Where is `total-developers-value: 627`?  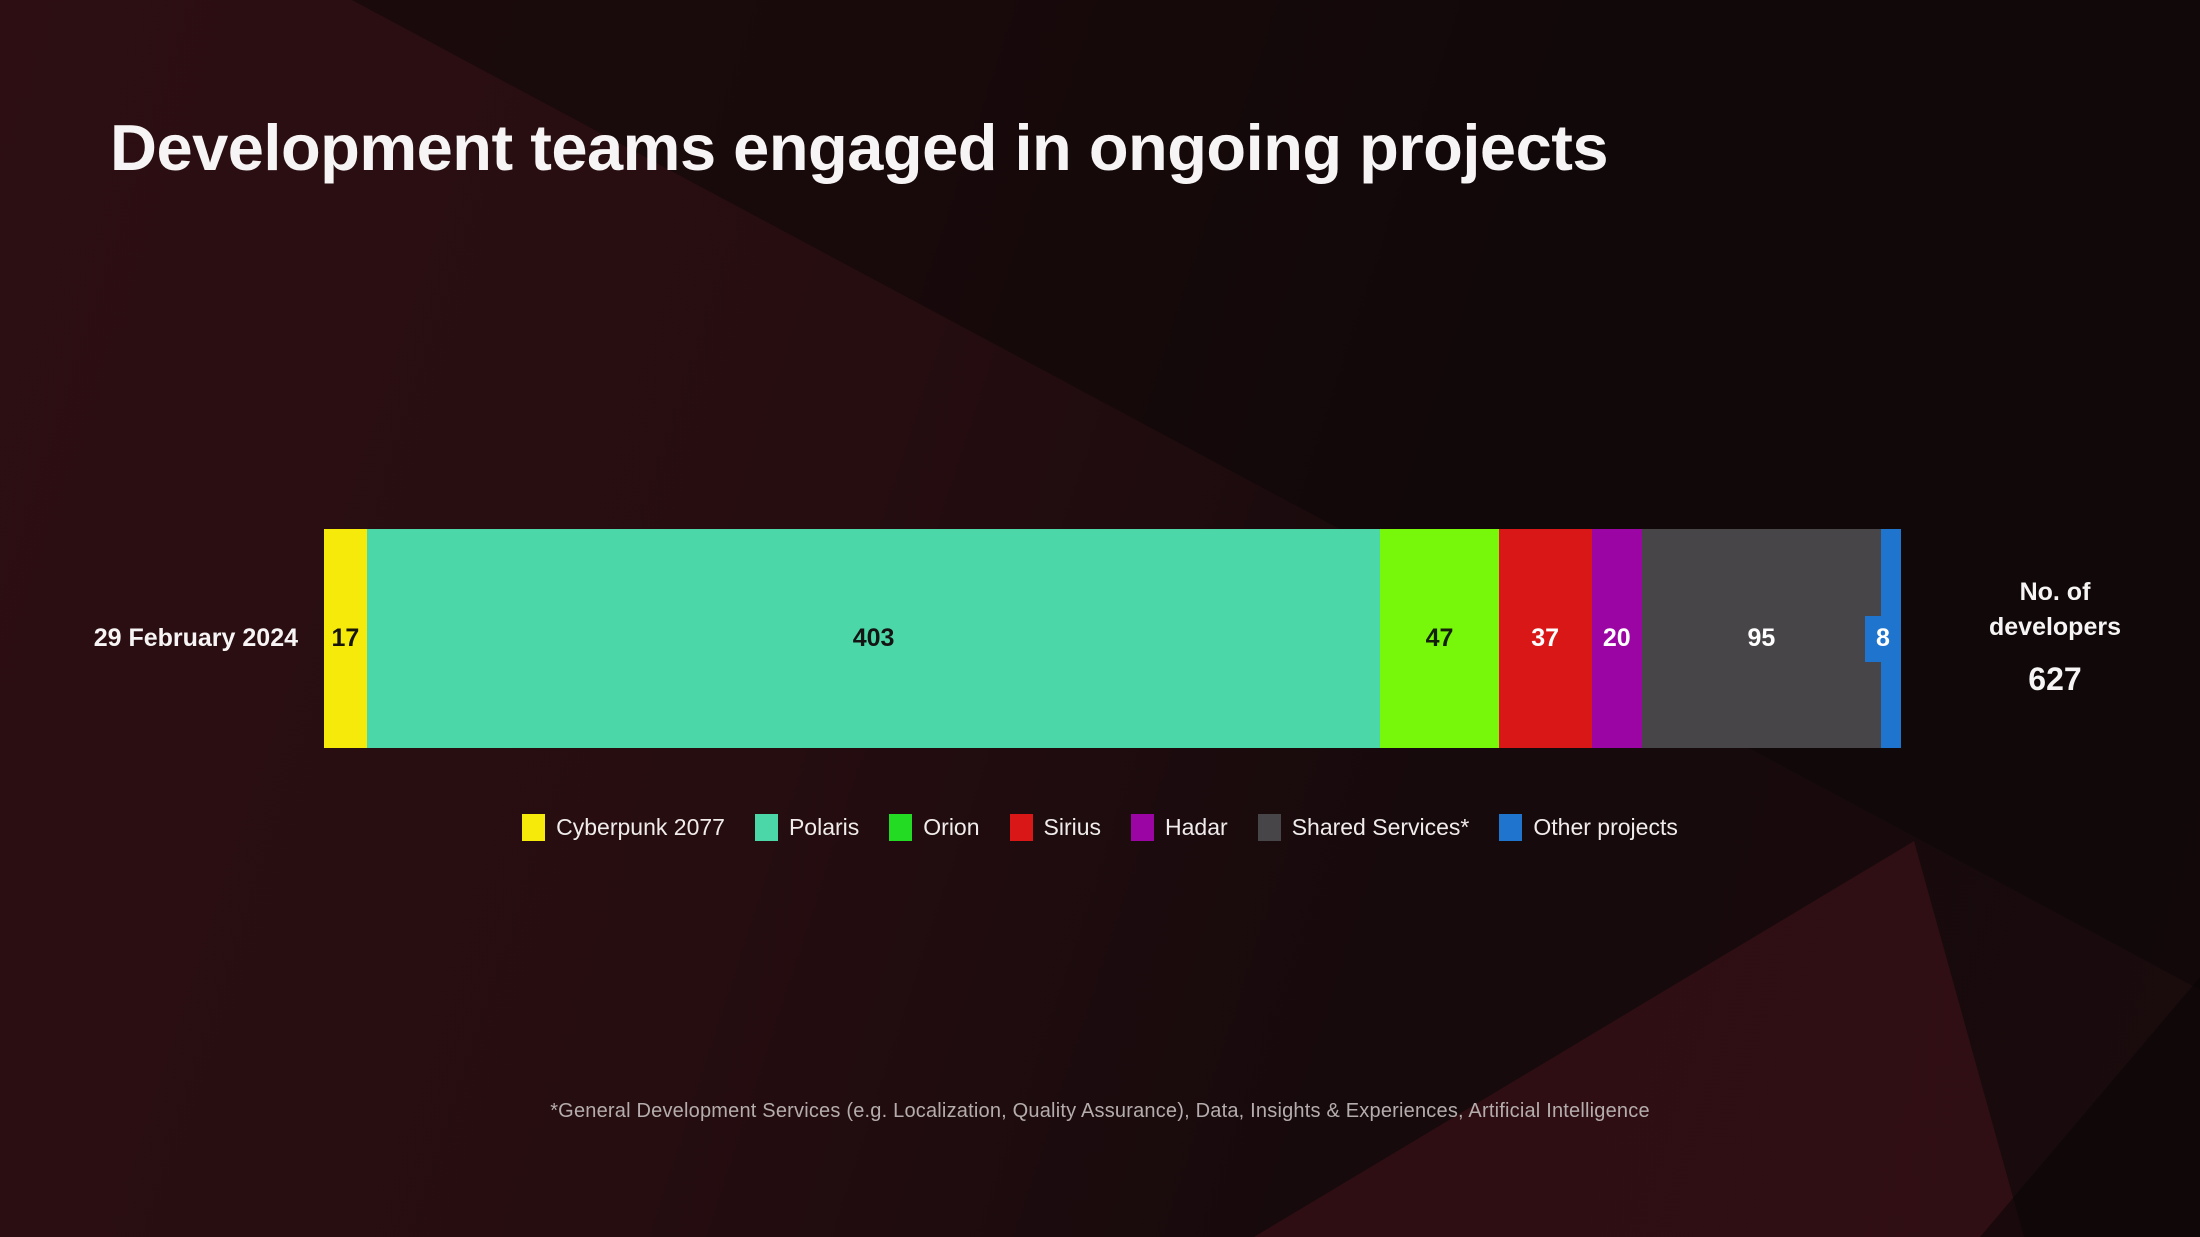 total-developers-value: 627 is located at coordinates (2055, 679).